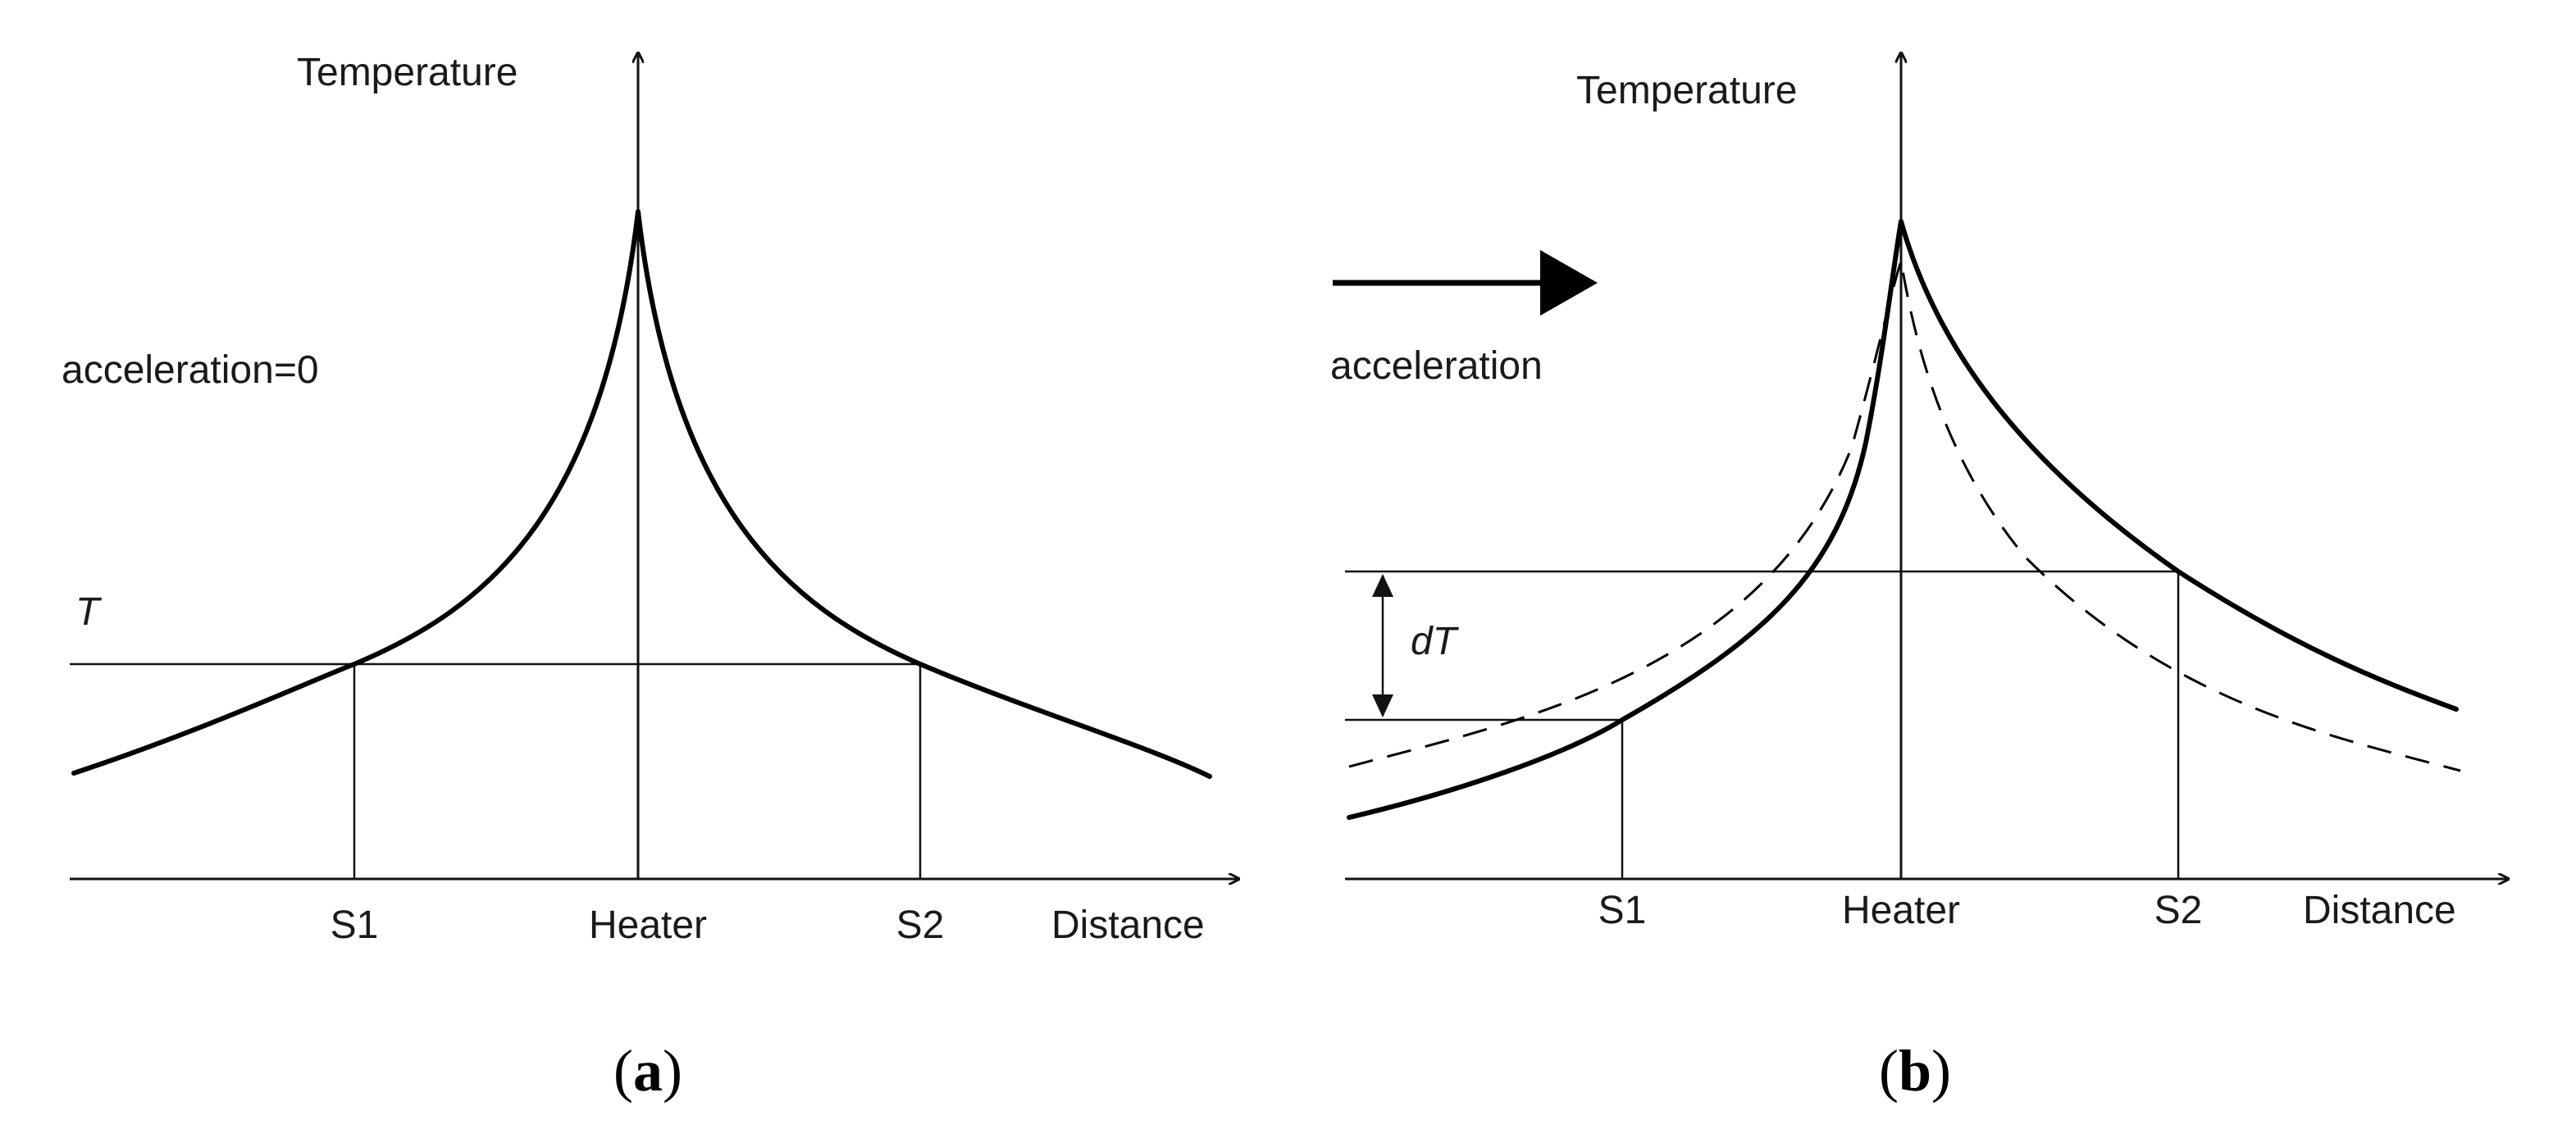  I want to click on panel-b-dt-arrow-top, so click(1382, 585).